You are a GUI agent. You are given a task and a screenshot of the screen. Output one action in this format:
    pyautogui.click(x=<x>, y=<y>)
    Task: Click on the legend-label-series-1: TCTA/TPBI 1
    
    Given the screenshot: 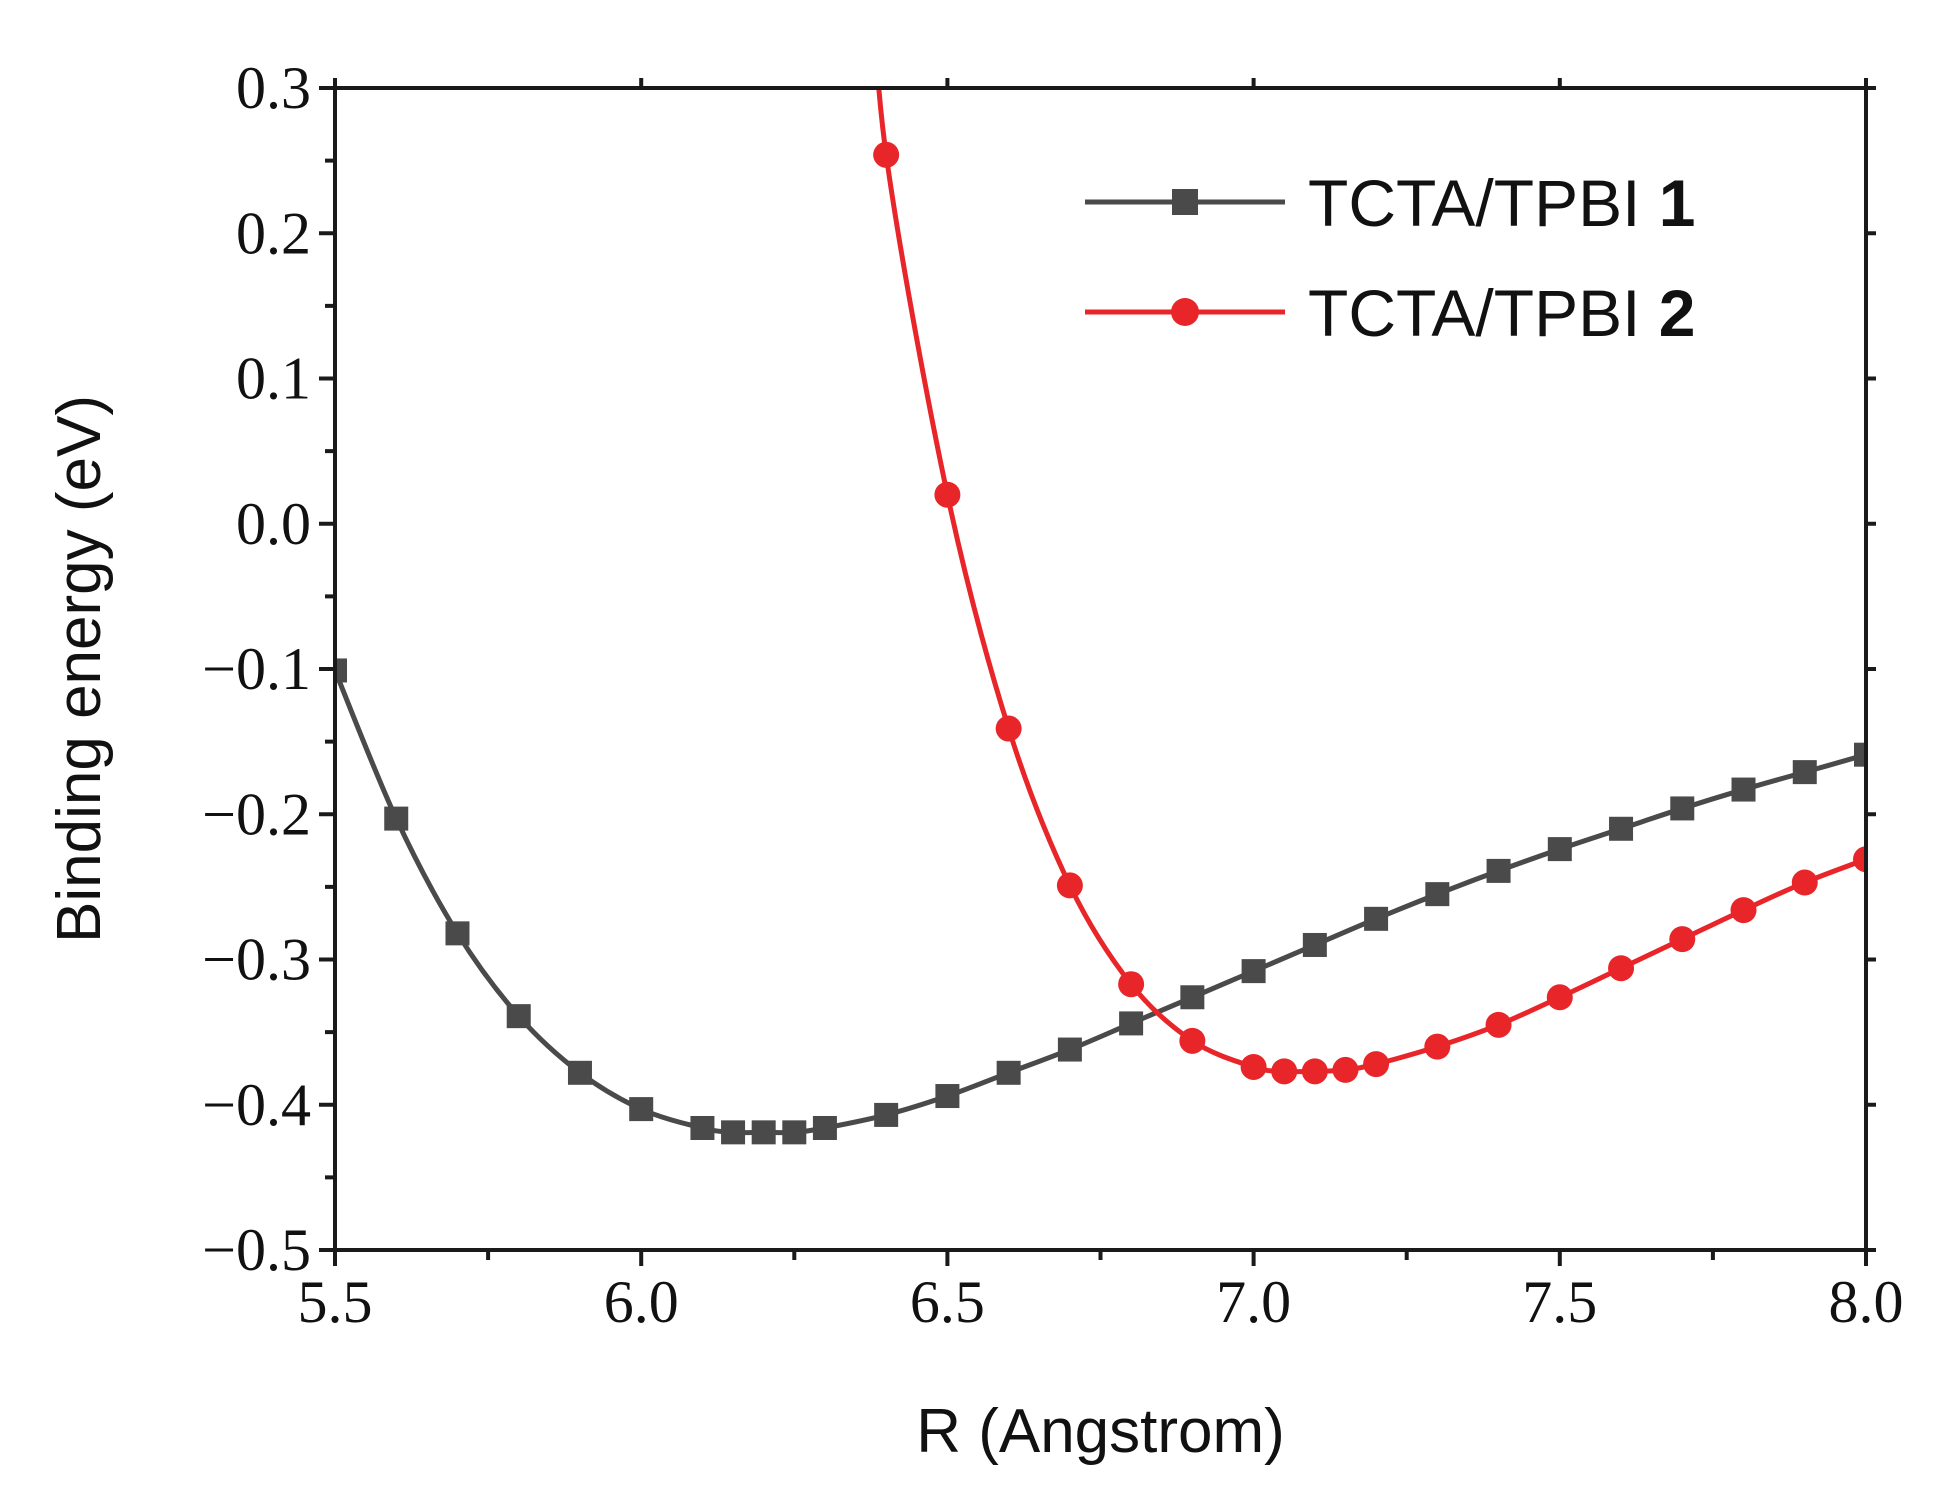 What is the action you would take?
    pyautogui.click(x=1502, y=203)
    